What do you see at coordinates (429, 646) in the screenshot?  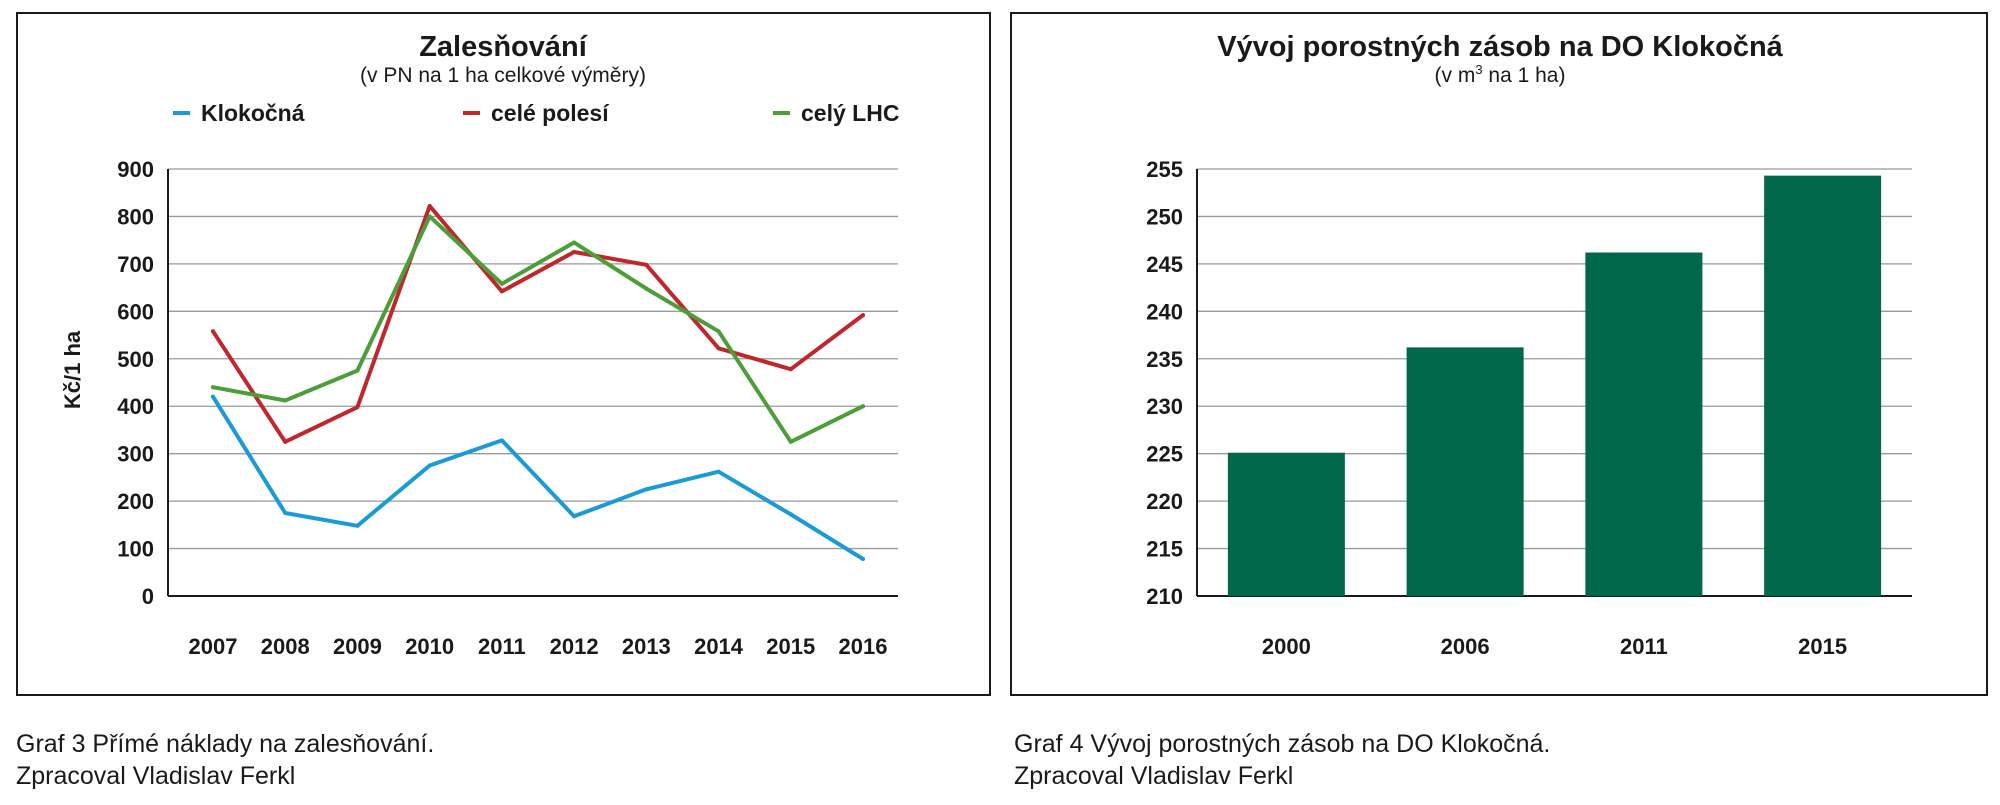 I see `x-tick-label: 2010` at bounding box center [429, 646].